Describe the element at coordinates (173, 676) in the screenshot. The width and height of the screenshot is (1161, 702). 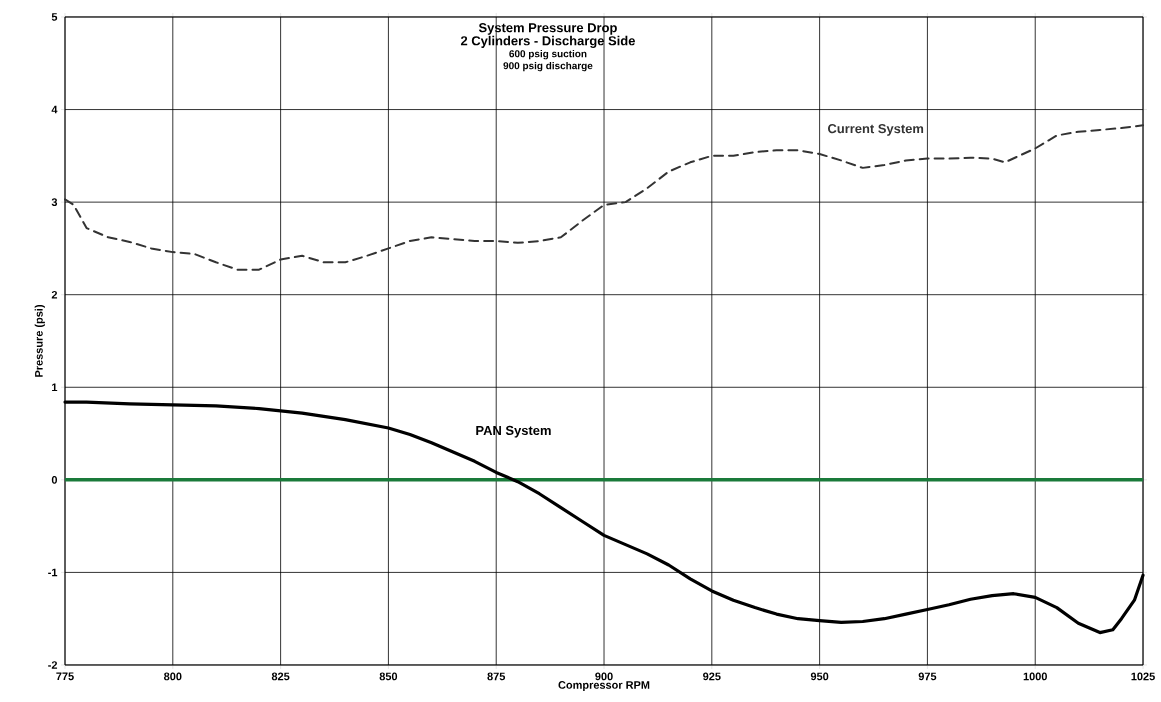
I see `x-tick-label: 800` at that location.